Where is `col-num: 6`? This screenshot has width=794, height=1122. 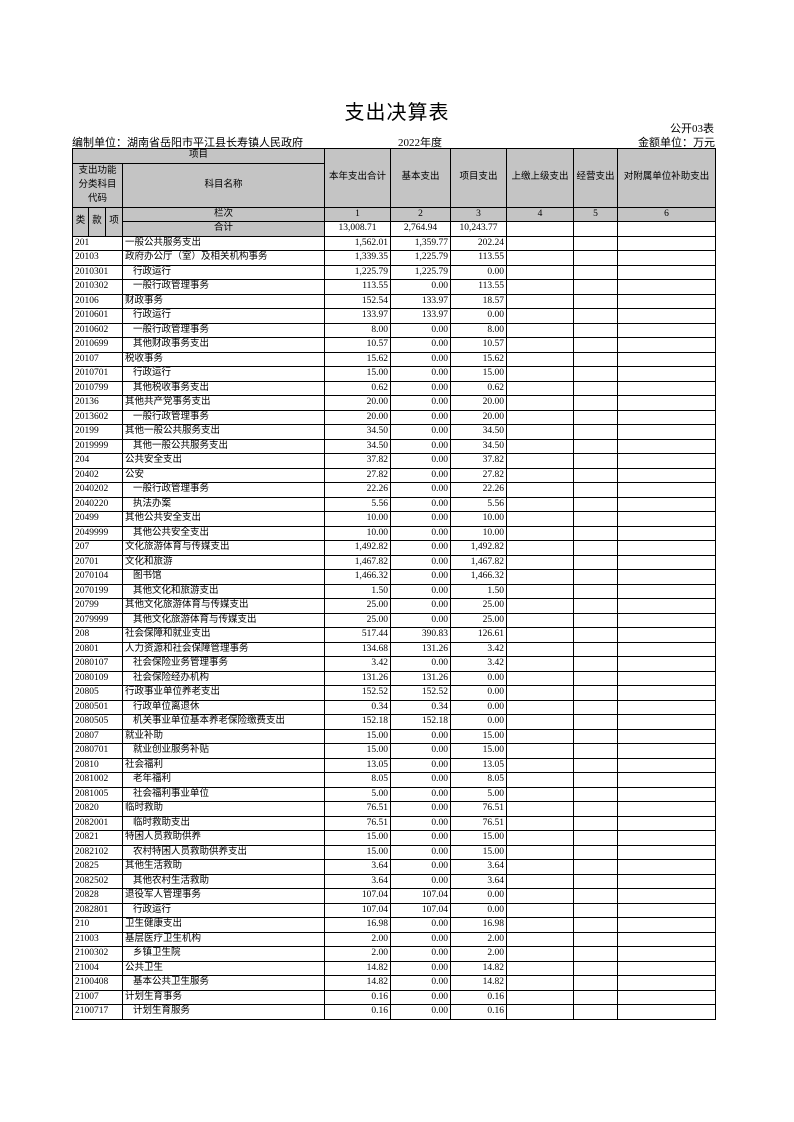 col-num: 6 is located at coordinates (667, 214).